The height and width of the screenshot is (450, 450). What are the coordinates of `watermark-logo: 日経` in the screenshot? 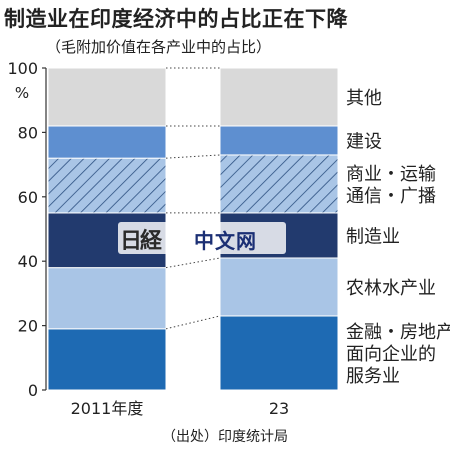 It's located at (141, 241).